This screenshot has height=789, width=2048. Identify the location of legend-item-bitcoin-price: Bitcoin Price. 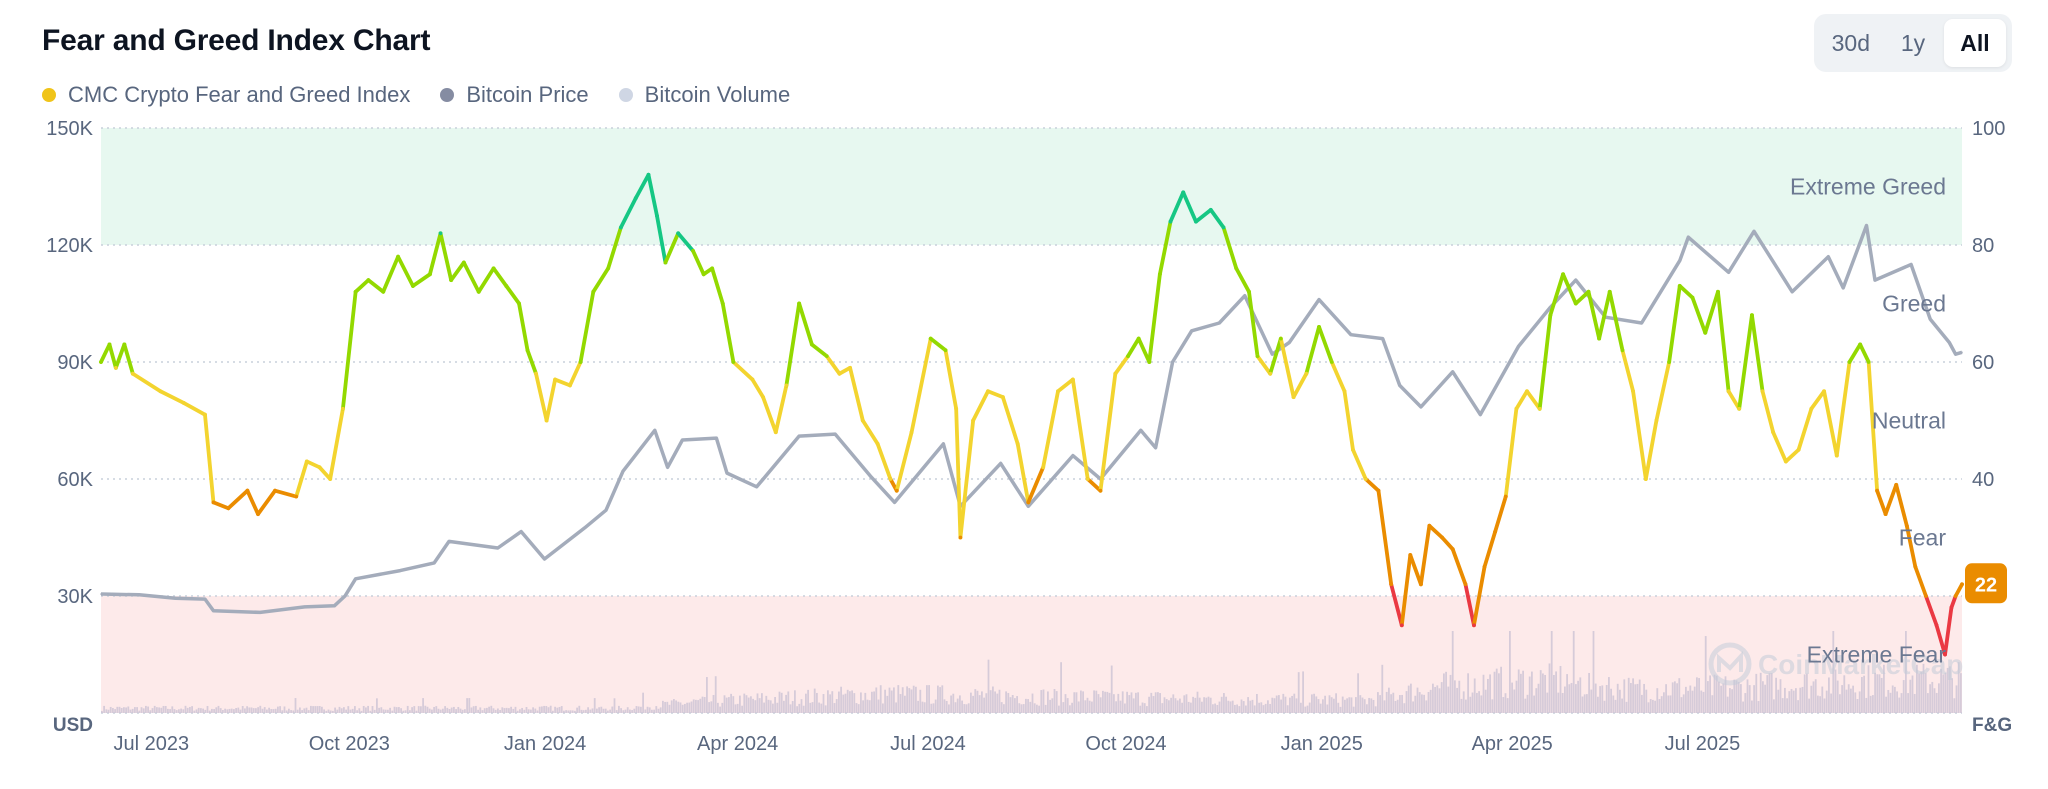
(514, 95).